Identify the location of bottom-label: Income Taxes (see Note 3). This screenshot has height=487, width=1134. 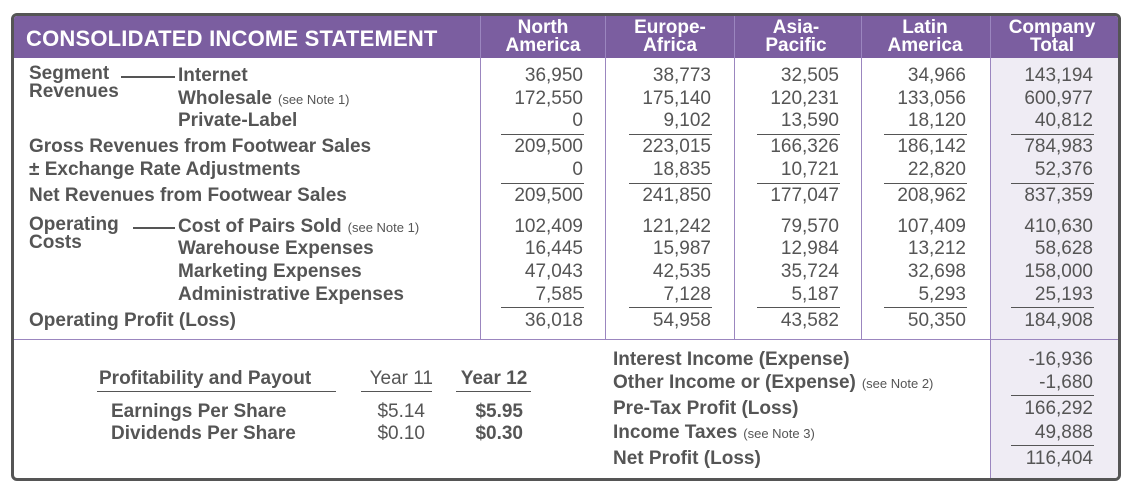
(714, 433).